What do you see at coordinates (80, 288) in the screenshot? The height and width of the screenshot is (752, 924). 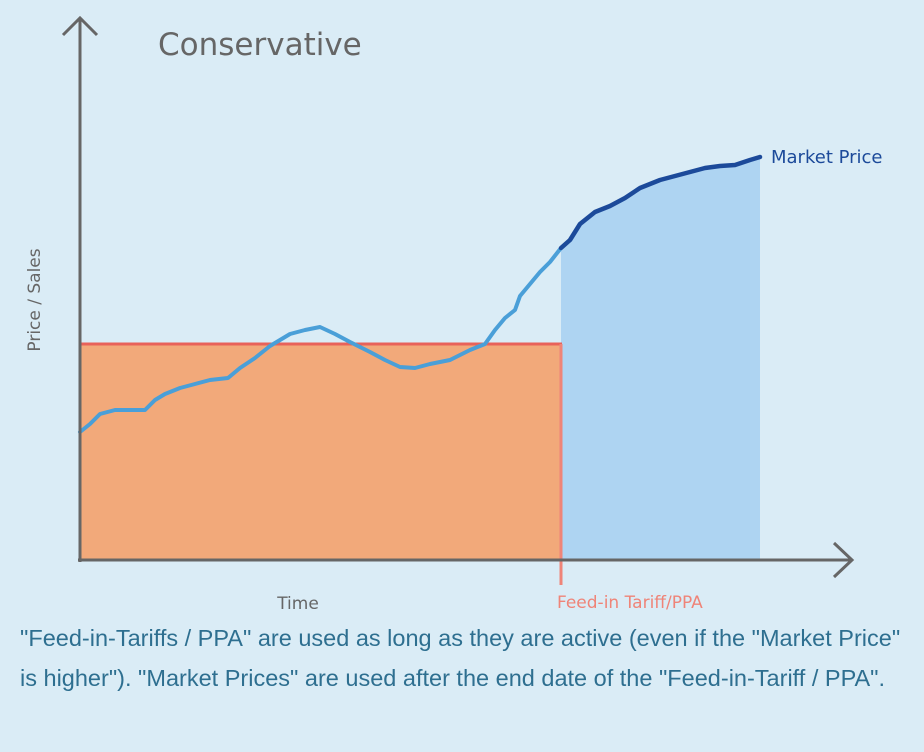 I see `y-axis` at bounding box center [80, 288].